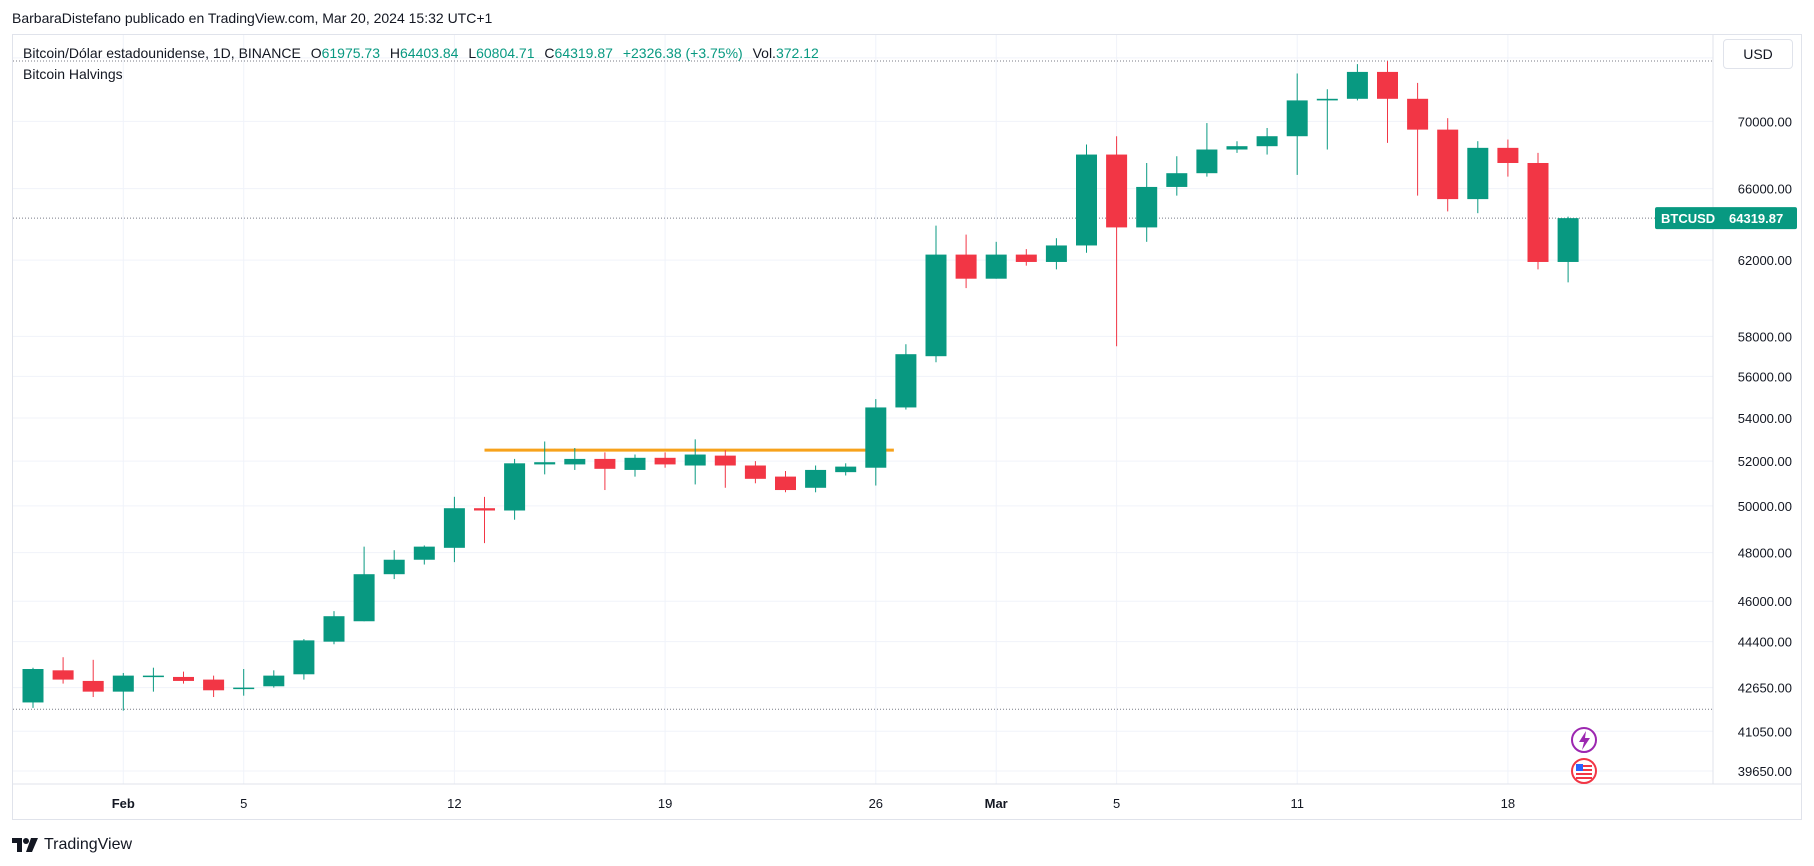 The width and height of the screenshot is (1814, 866). Describe the element at coordinates (1765, 688) in the screenshot. I see `price-tick-label: 42650.00` at that location.